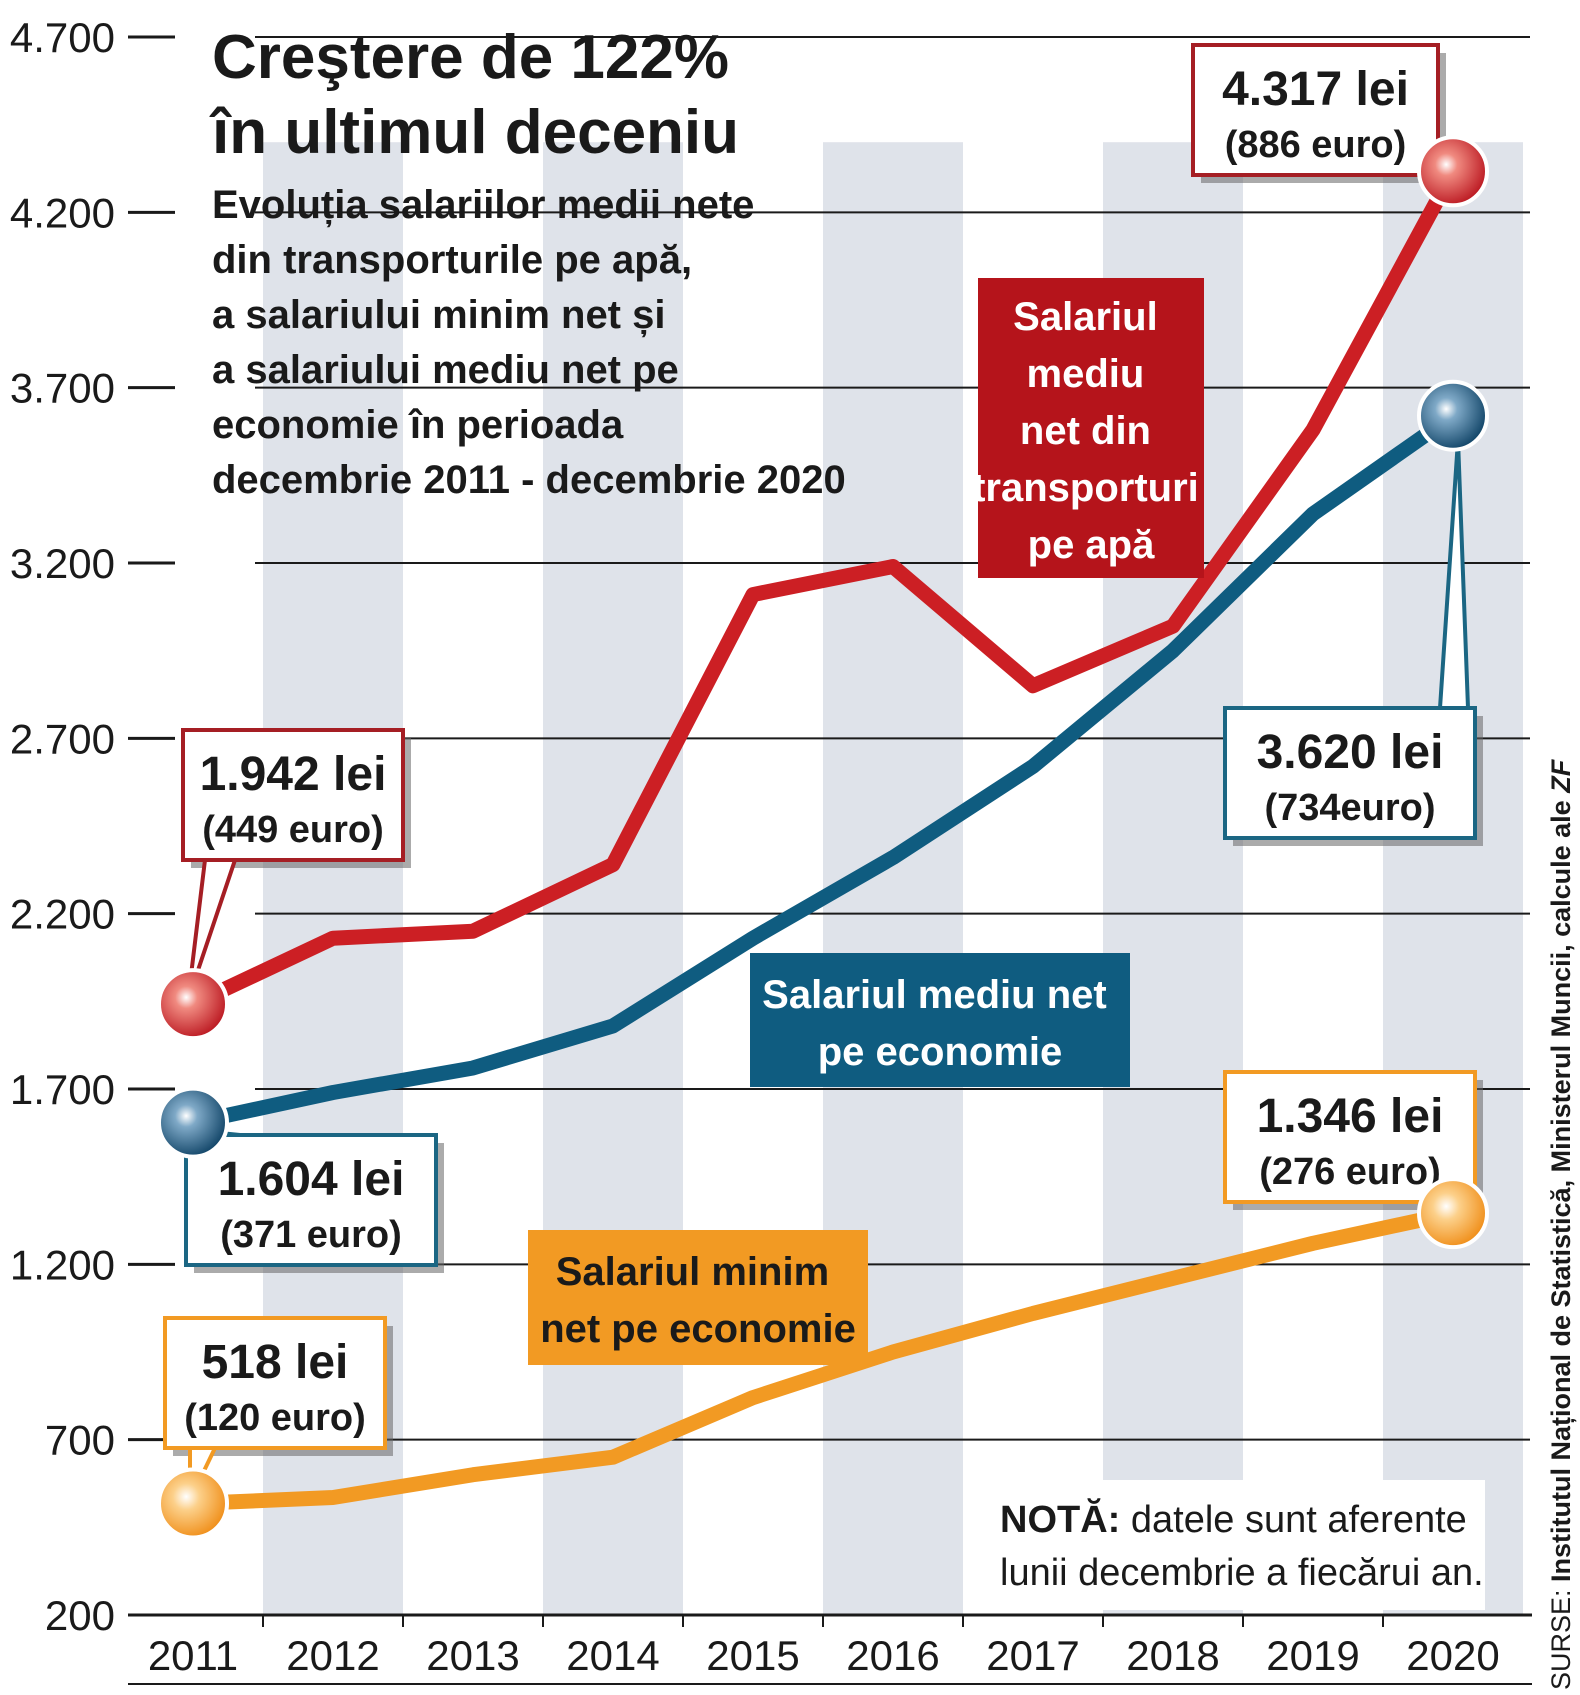 The height and width of the screenshot is (1695, 1580). I want to click on orange-marker-2020, so click(1453, 1213).